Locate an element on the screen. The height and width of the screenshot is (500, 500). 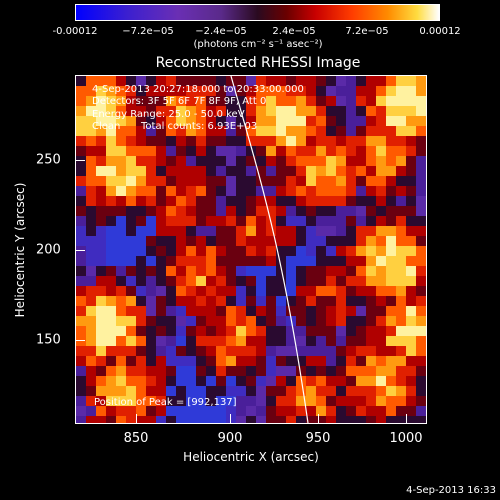
x-tick-label: 950 is located at coordinates (318, 438).